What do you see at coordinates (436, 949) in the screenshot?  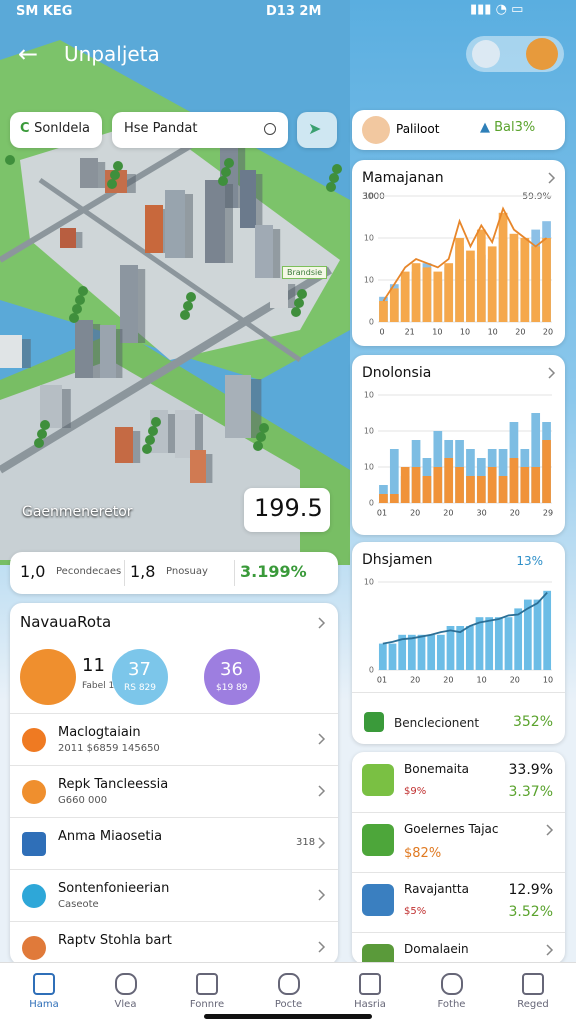 I see `metric-title: Domalaein` at bounding box center [436, 949].